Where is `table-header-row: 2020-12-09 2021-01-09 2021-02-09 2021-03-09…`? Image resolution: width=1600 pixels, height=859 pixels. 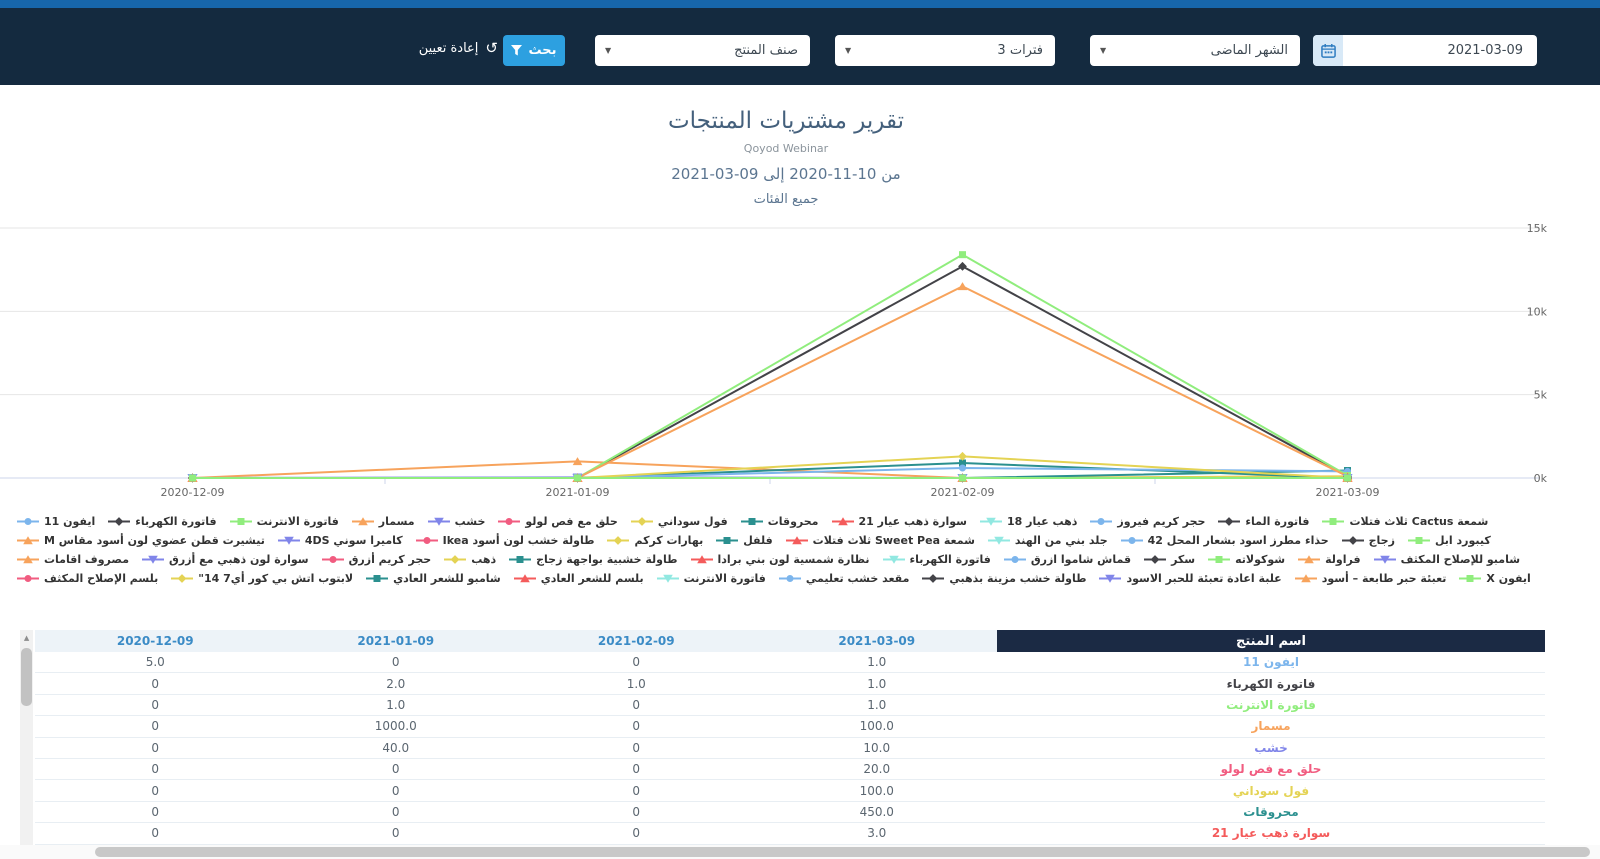 table-header-row: 2020-12-09 2021-01-09 2021-02-09 2021-03-09… is located at coordinates (790, 641).